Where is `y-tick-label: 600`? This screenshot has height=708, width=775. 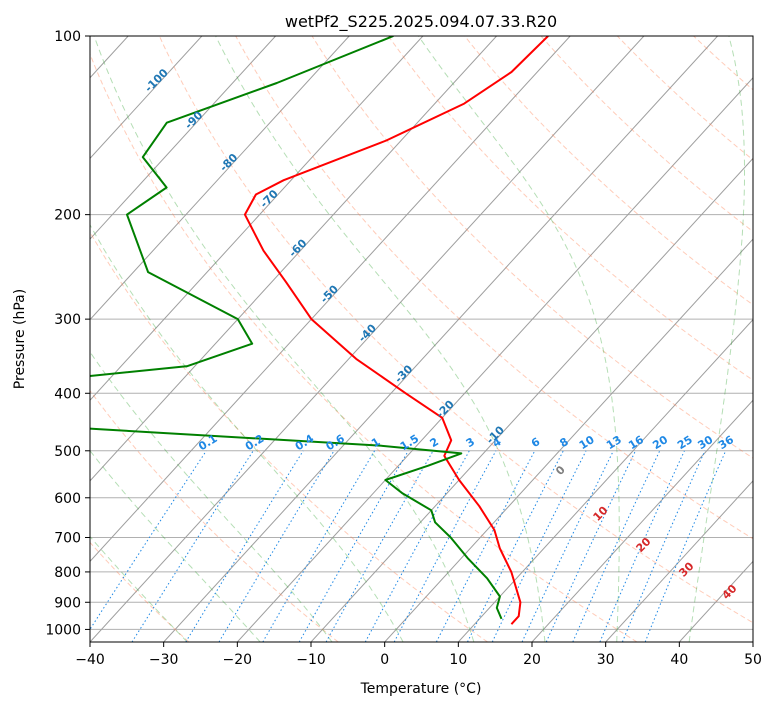 y-tick-label: 600 is located at coordinates (67, 499).